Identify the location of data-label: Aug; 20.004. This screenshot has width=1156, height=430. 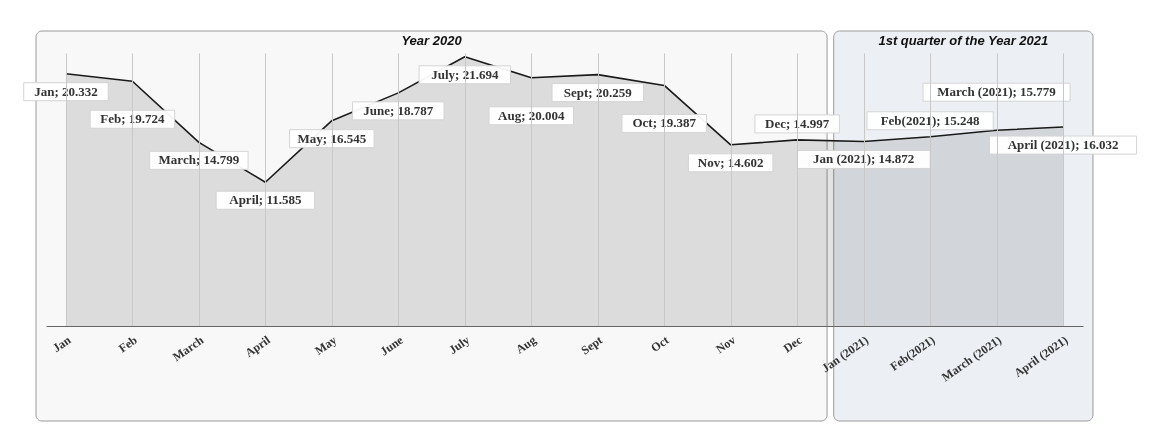
(531, 115).